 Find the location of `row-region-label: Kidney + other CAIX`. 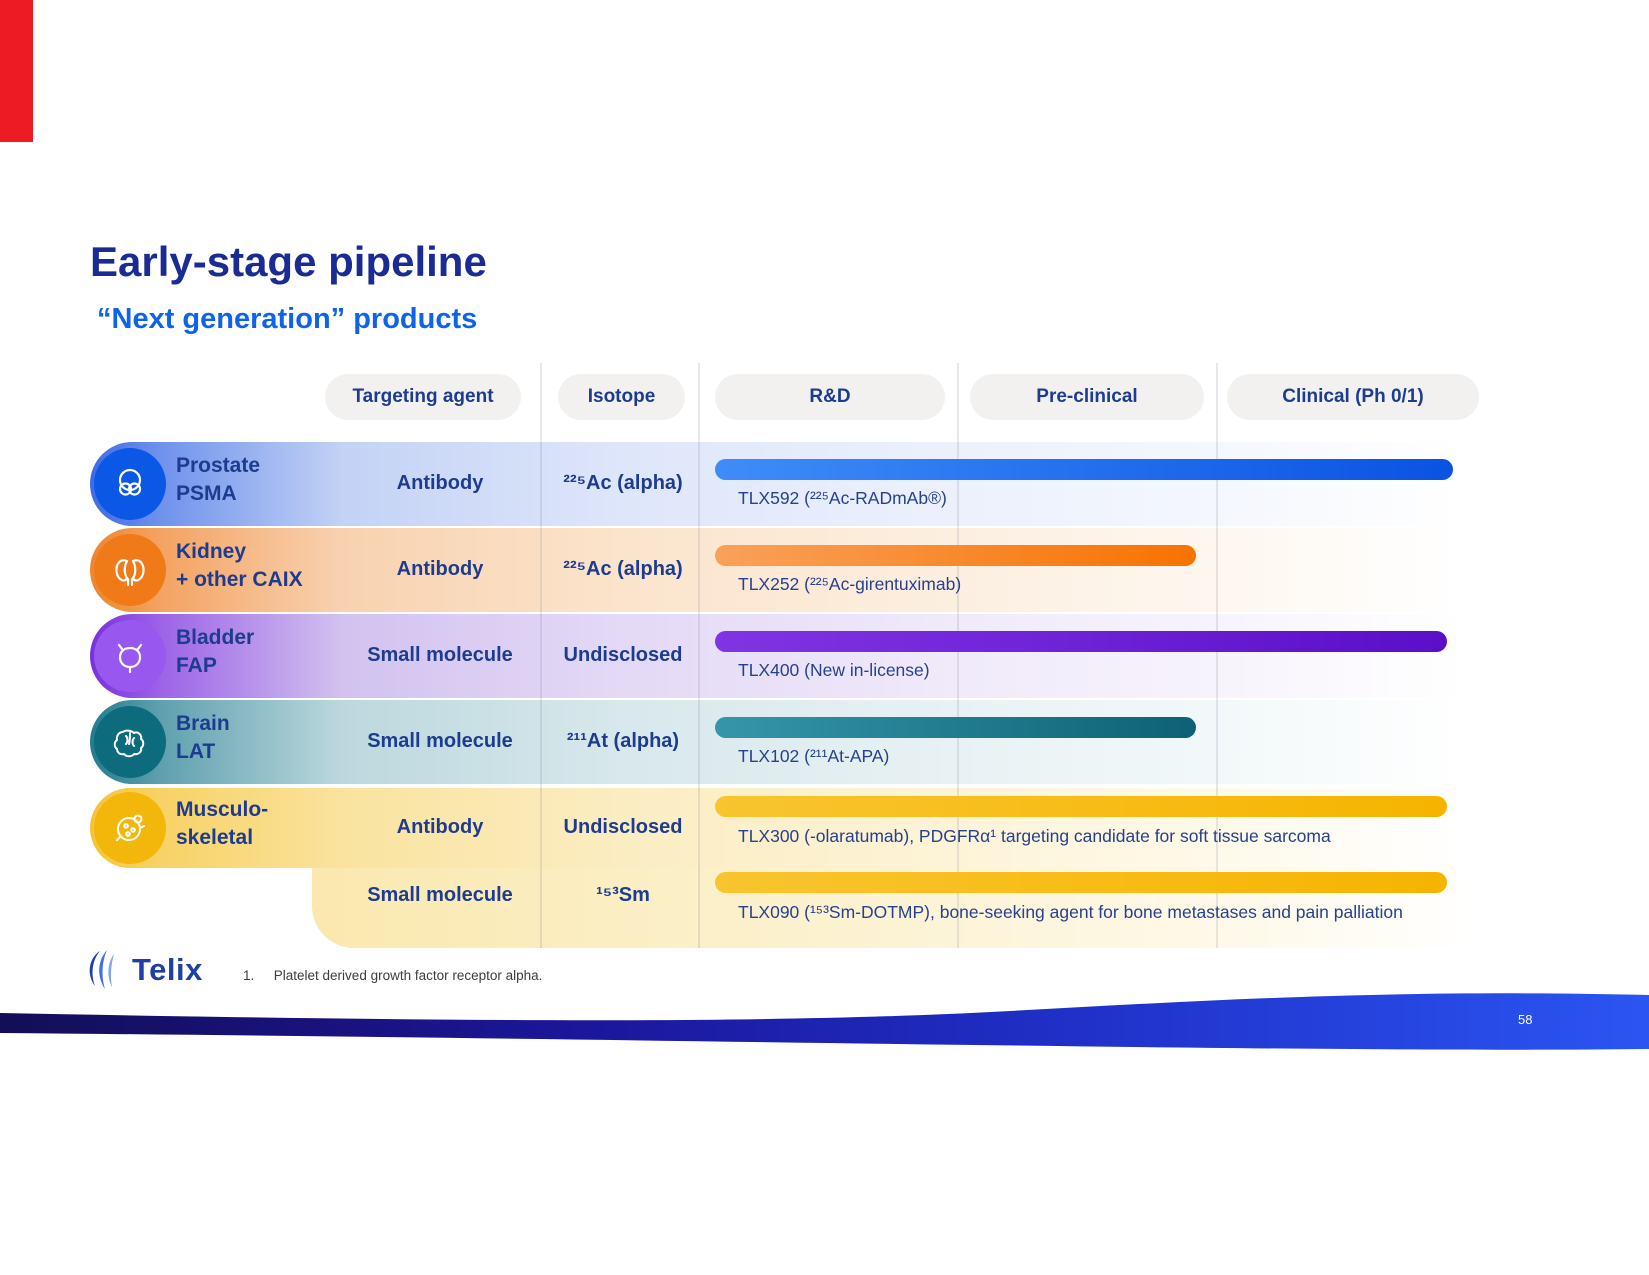

row-region-label: Kidney + other CAIX is located at coordinates (239, 566).